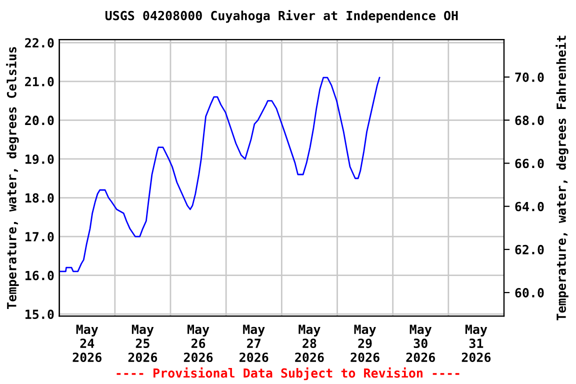  Describe the element at coordinates (281, 16) in the screenshot. I see `chart-title: USGS 04208000 Cuyahoga River at Independence OH` at that location.